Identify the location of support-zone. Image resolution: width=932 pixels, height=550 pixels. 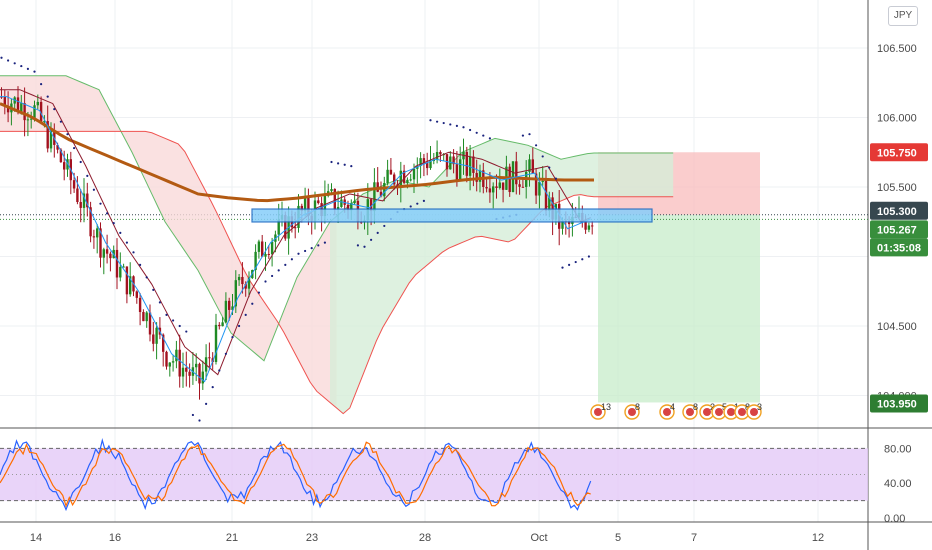
(452, 215).